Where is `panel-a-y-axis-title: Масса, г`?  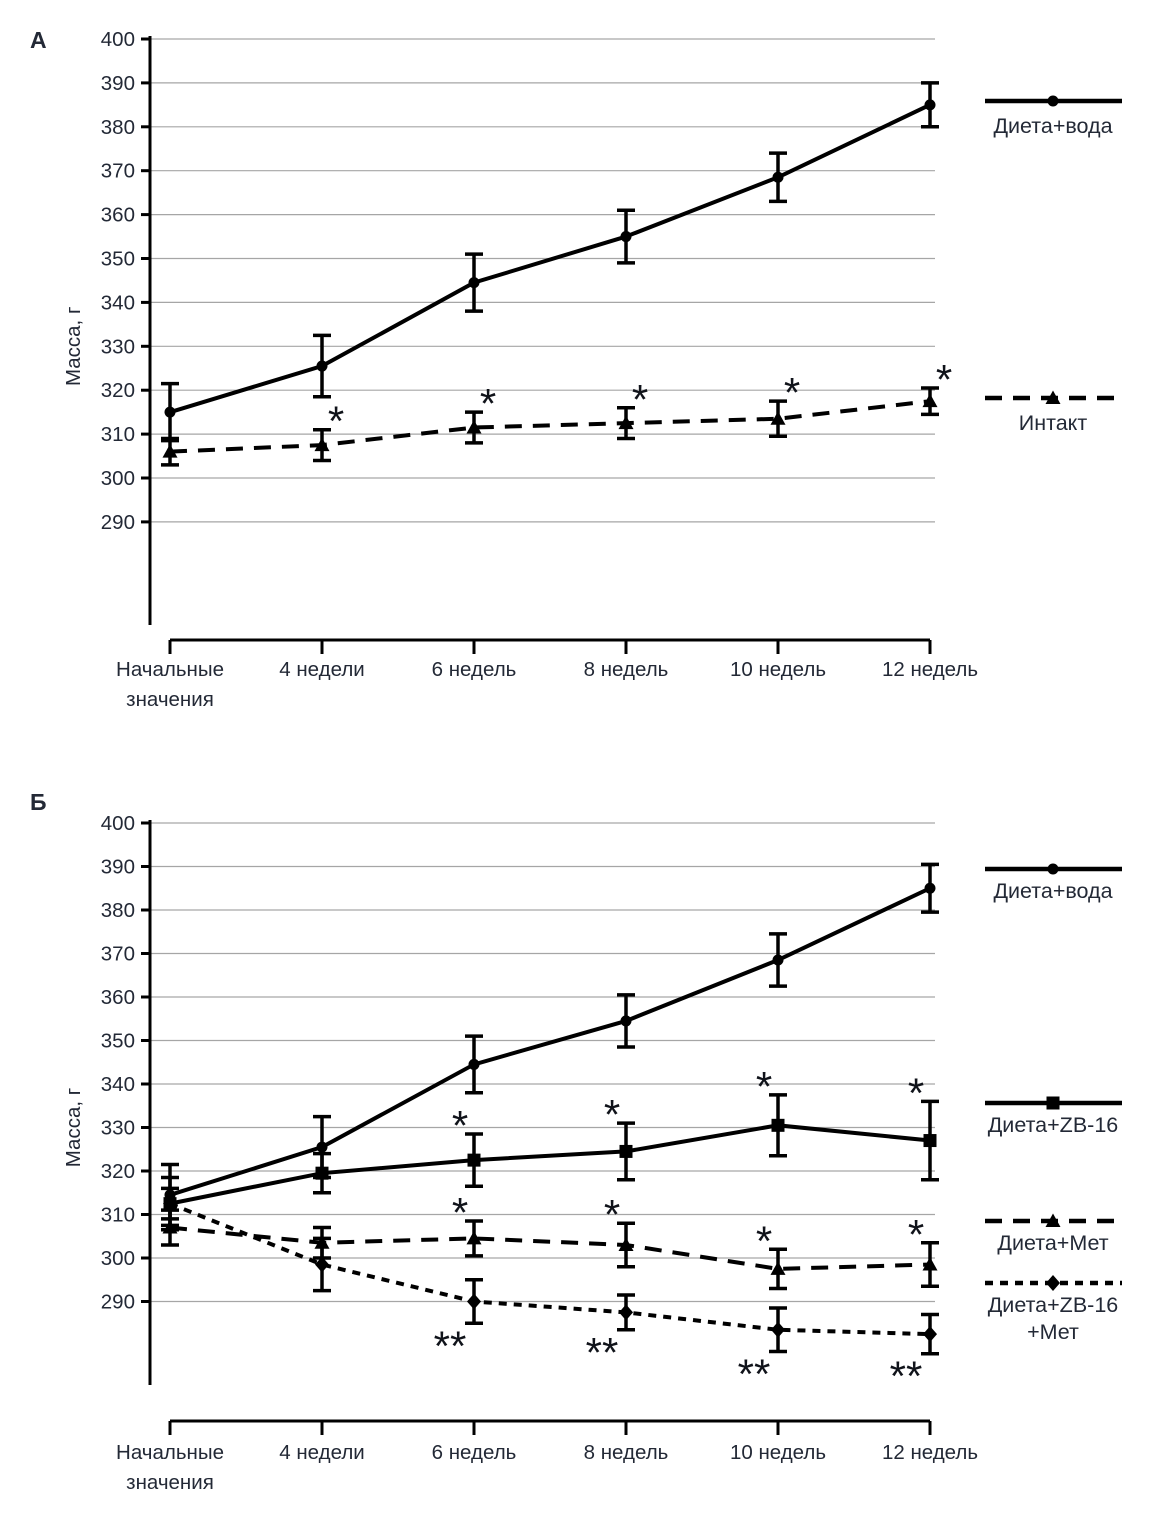 panel-a-y-axis-title: Масса, г is located at coordinates (73, 346).